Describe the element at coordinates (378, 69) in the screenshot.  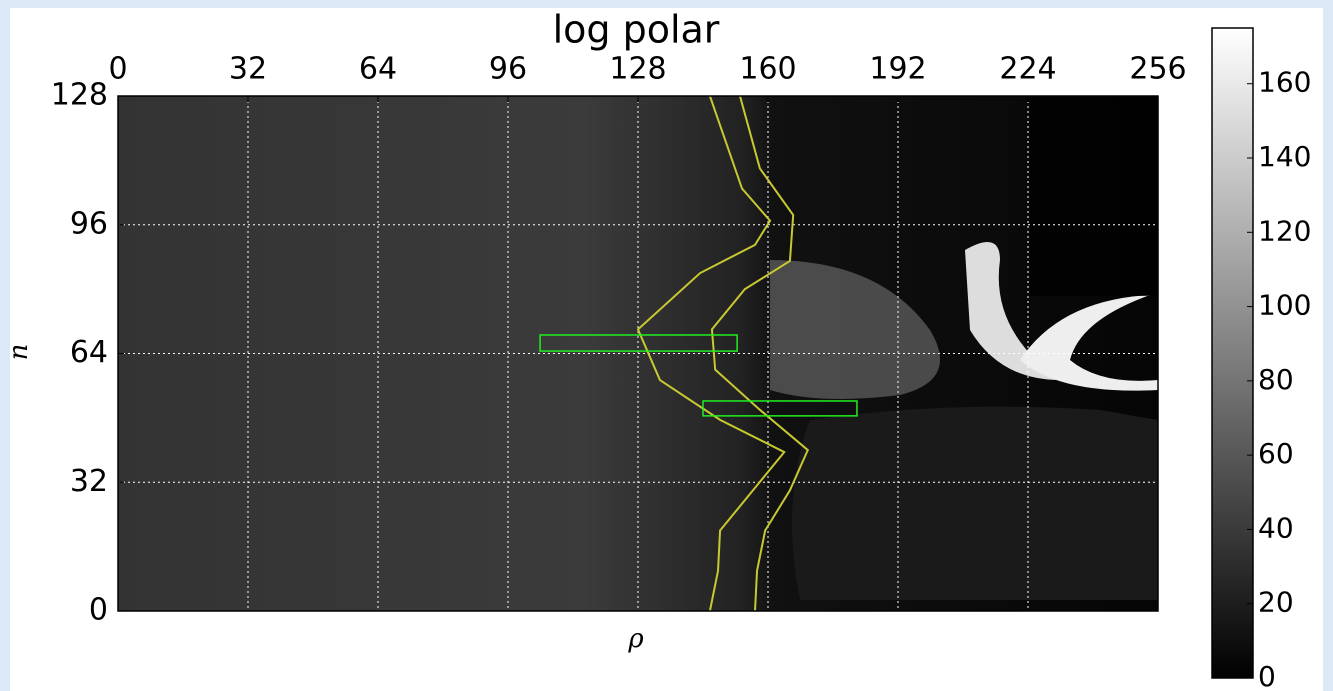
I see `x-tick-label: 64` at that location.